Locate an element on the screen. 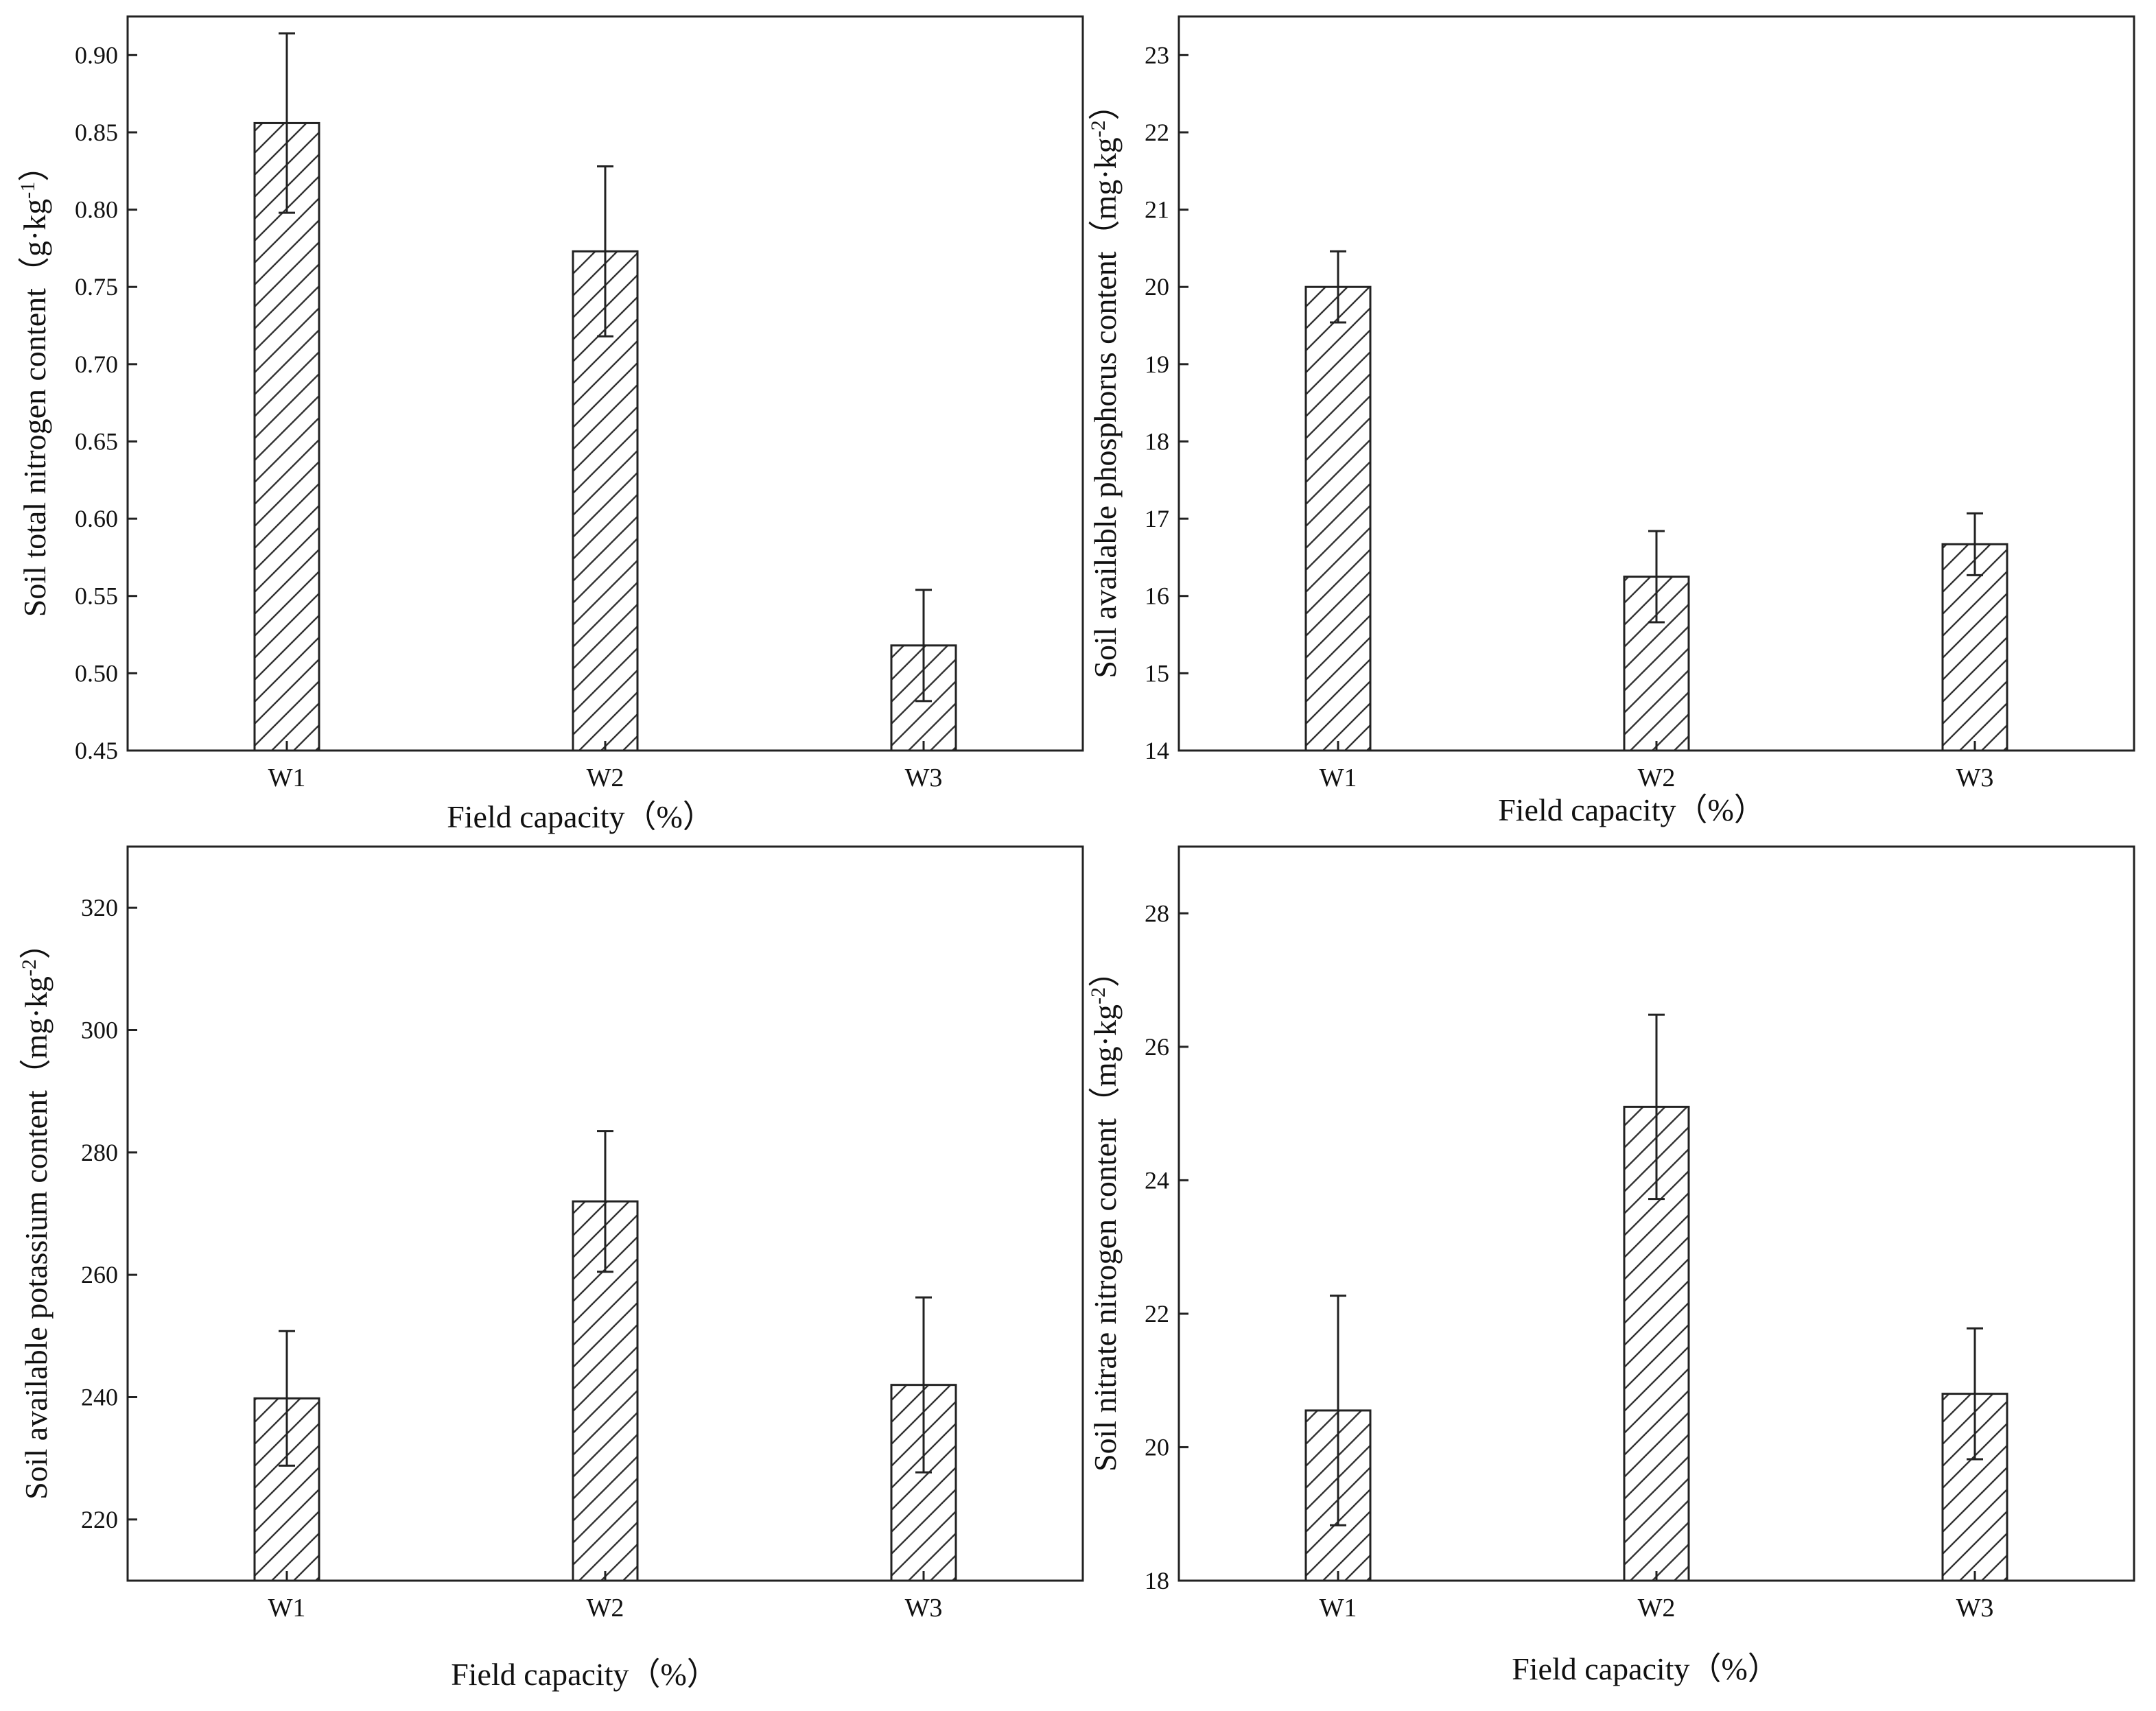  bar-w3 is located at coordinates (1974, 647).